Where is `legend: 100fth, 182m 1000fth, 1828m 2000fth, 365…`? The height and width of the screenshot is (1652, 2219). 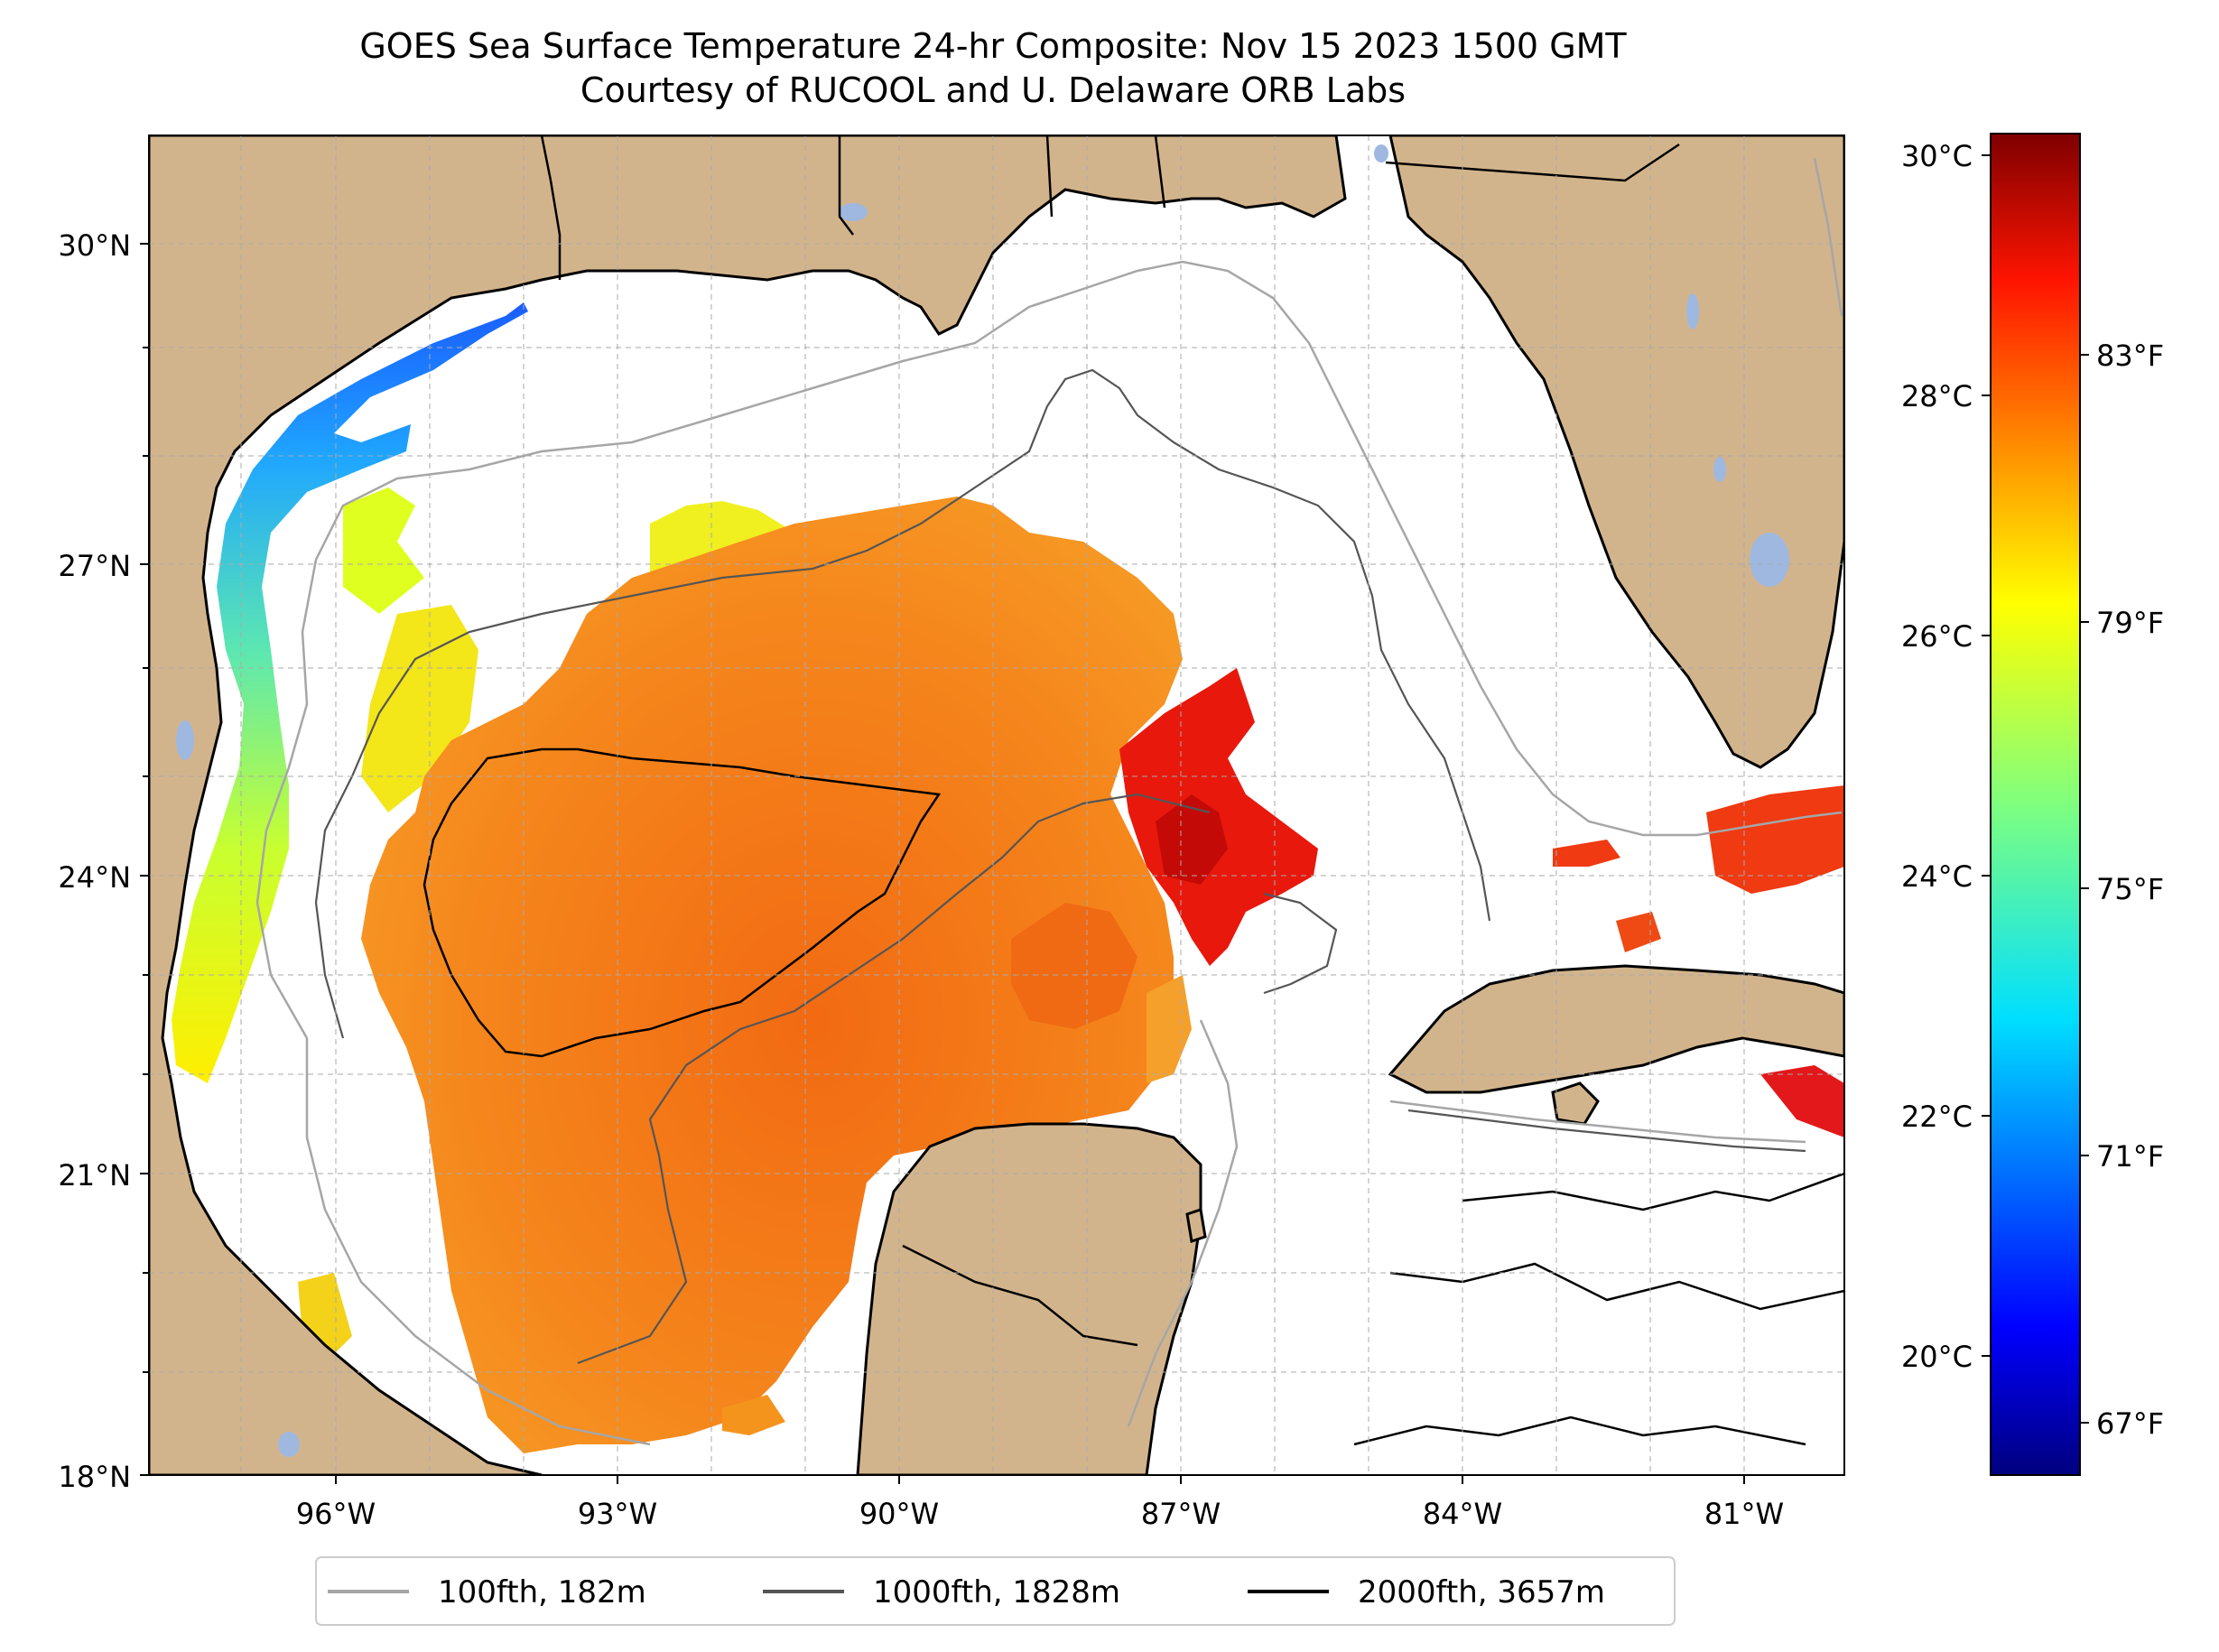 legend: 100fth, 182m 1000fth, 1828m 2000fth, 365… is located at coordinates (995, 1591).